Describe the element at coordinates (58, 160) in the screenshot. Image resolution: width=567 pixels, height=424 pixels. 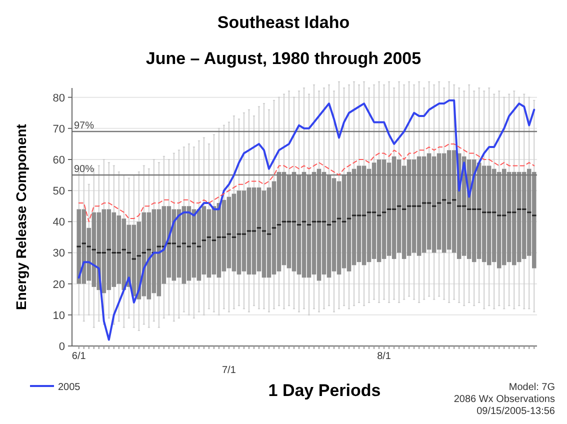
I see `y-tick-label: 60` at that location.